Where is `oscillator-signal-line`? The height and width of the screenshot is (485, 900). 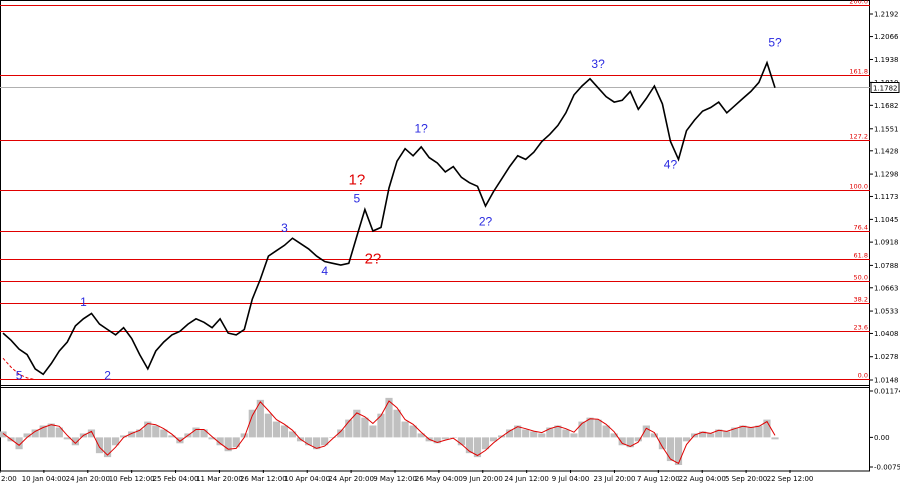 oscillator-signal-line is located at coordinates (389, 432).